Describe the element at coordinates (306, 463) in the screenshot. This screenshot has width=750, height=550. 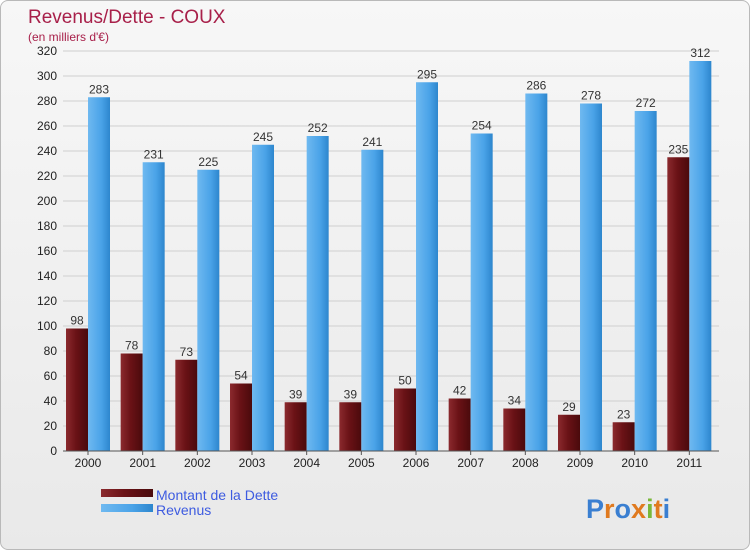
I see `x-tick-label: 2004` at that location.